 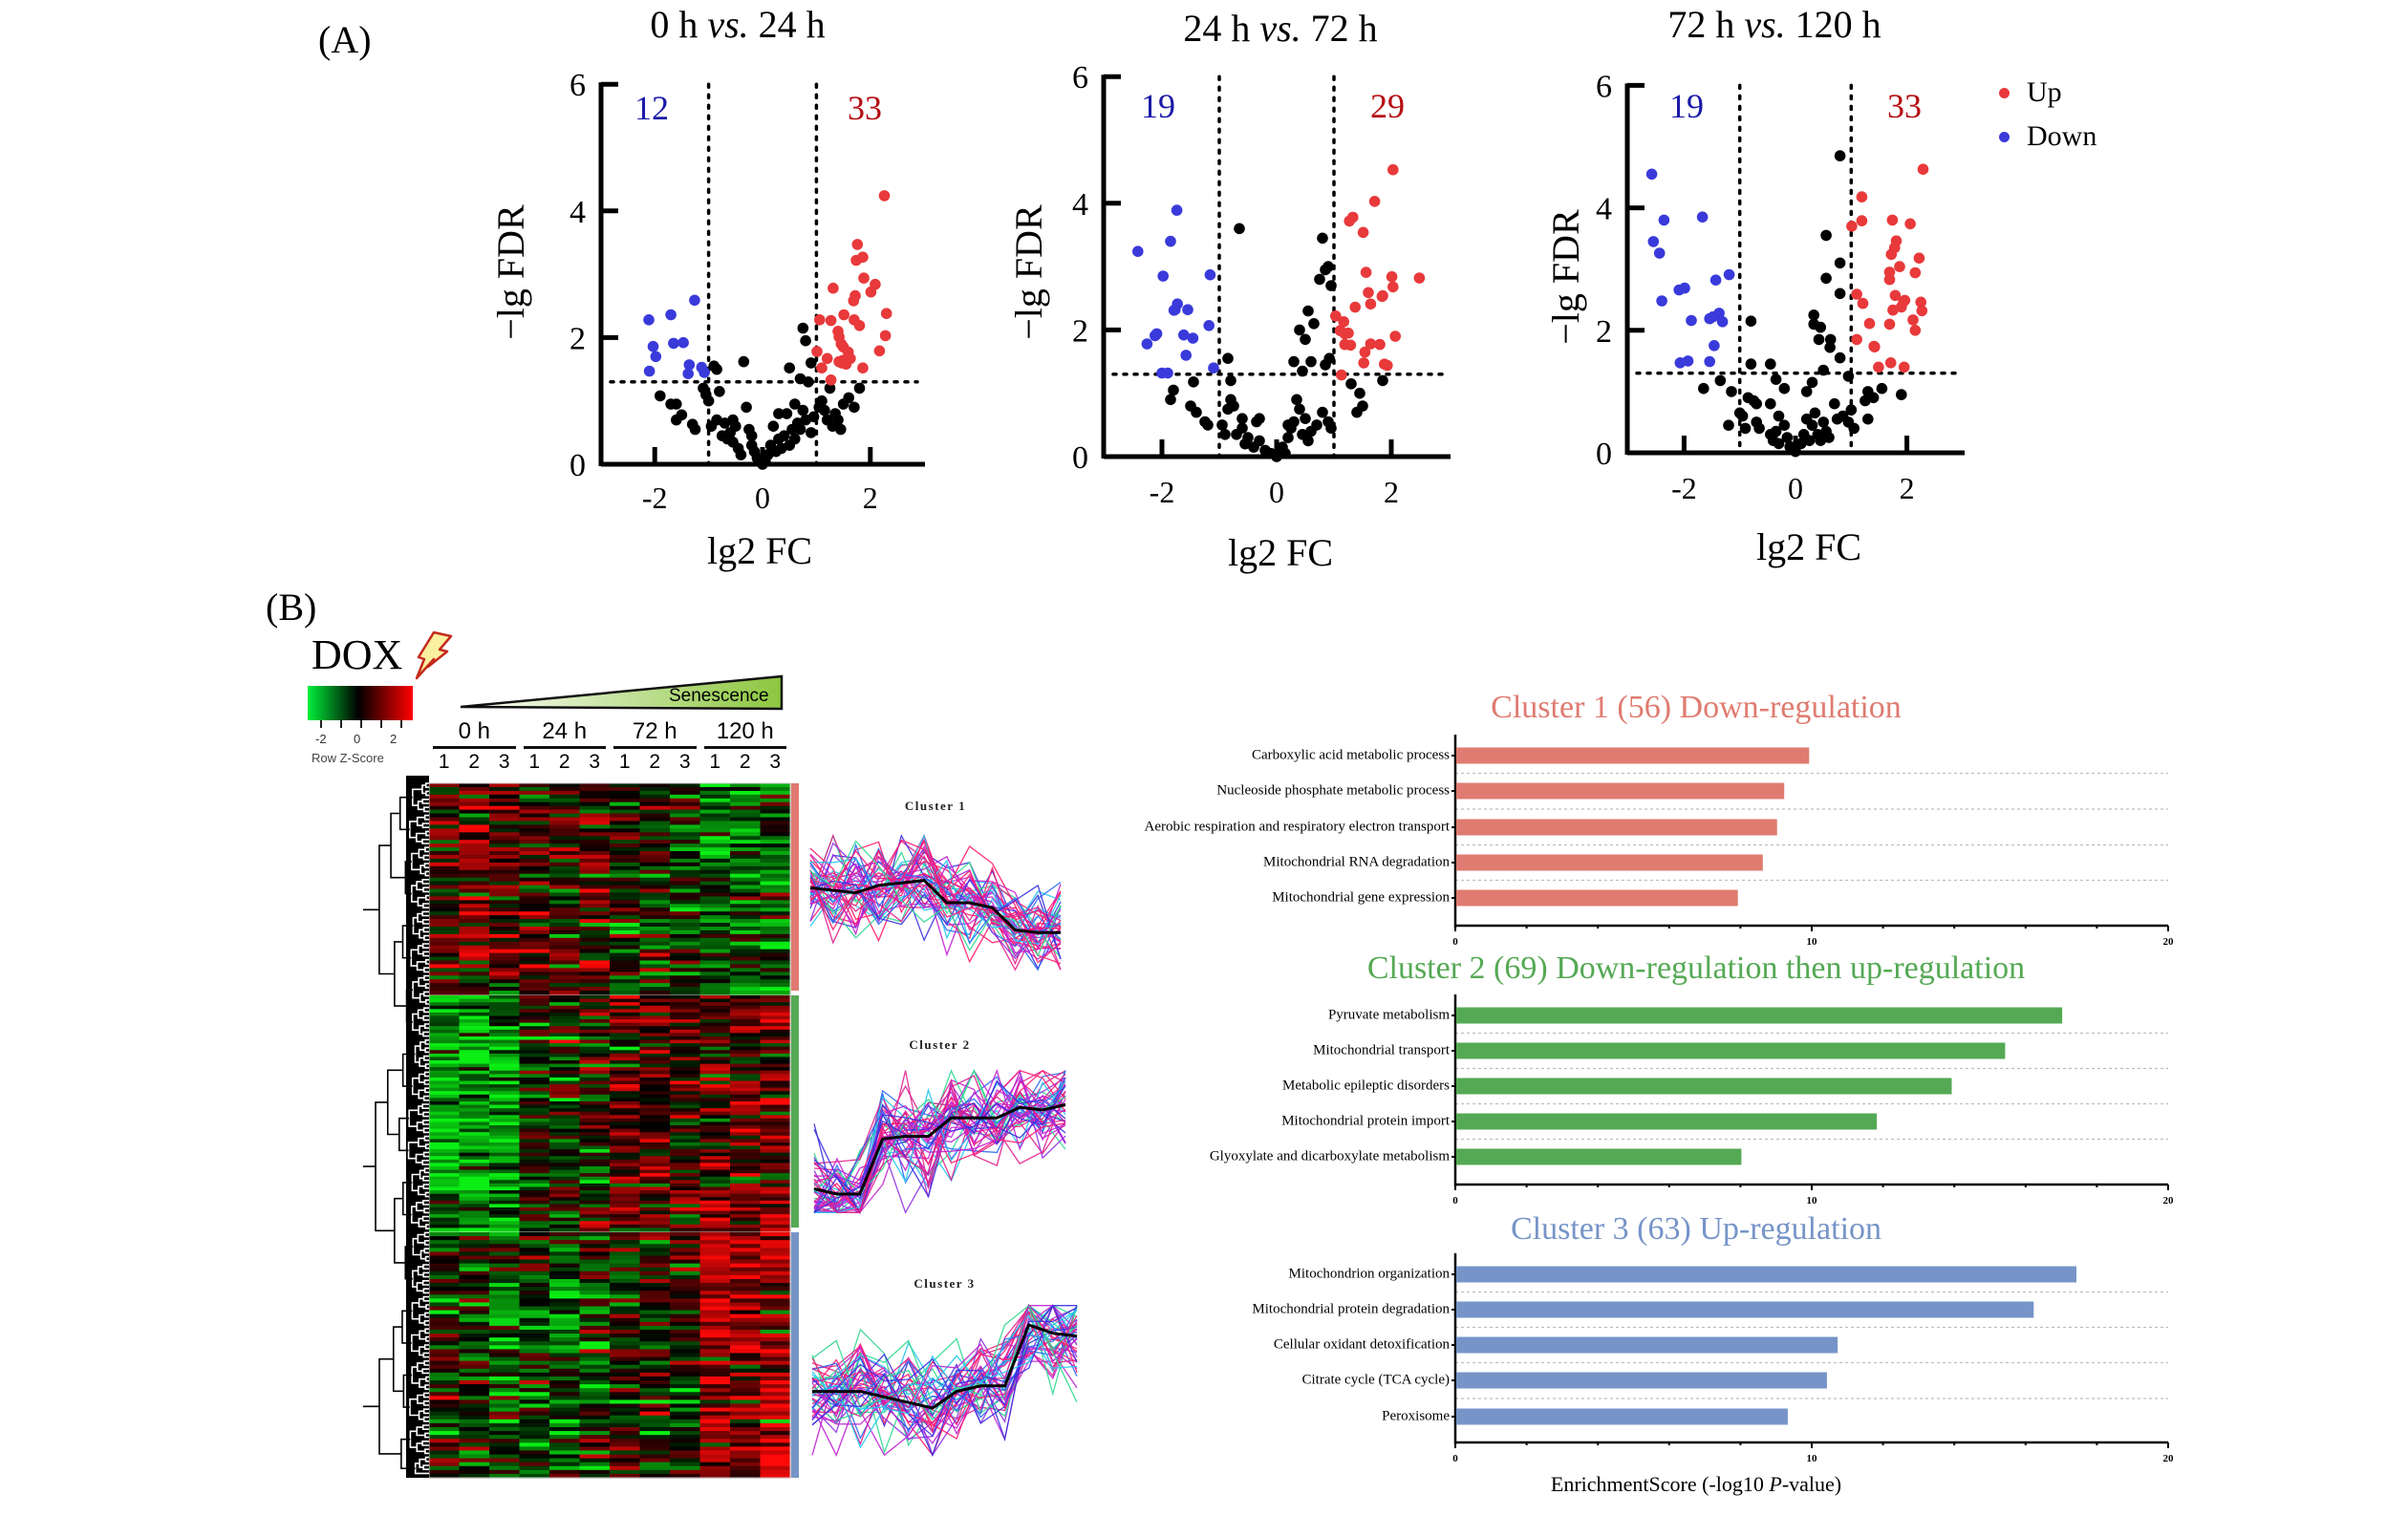 I want to click on down-count-label: 19, so click(x=1687, y=106).